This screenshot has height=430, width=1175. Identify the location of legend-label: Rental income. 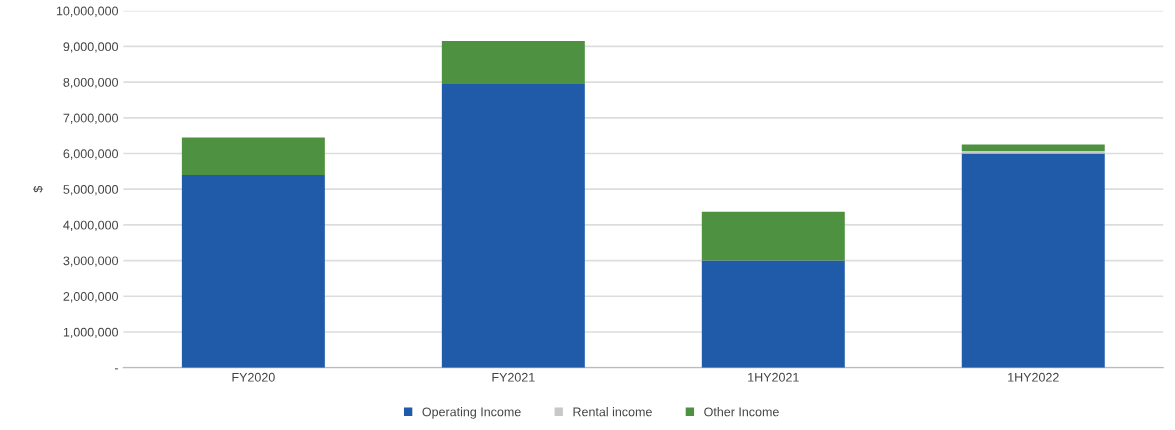
(612, 412).